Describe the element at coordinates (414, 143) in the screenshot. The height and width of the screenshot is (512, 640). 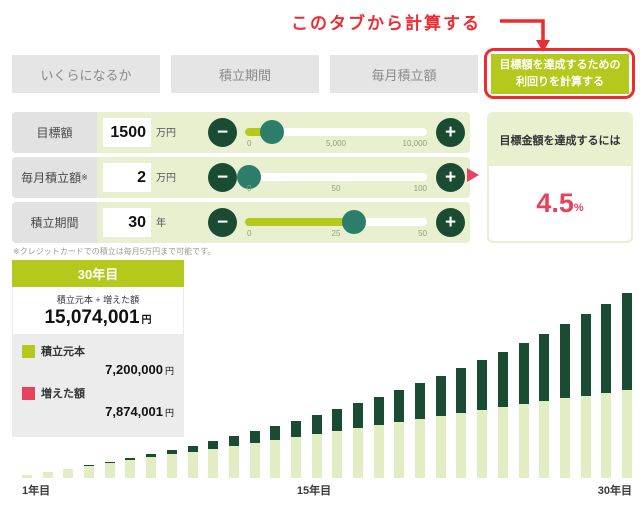
I see `slider-tick-max: 10,000` at that location.